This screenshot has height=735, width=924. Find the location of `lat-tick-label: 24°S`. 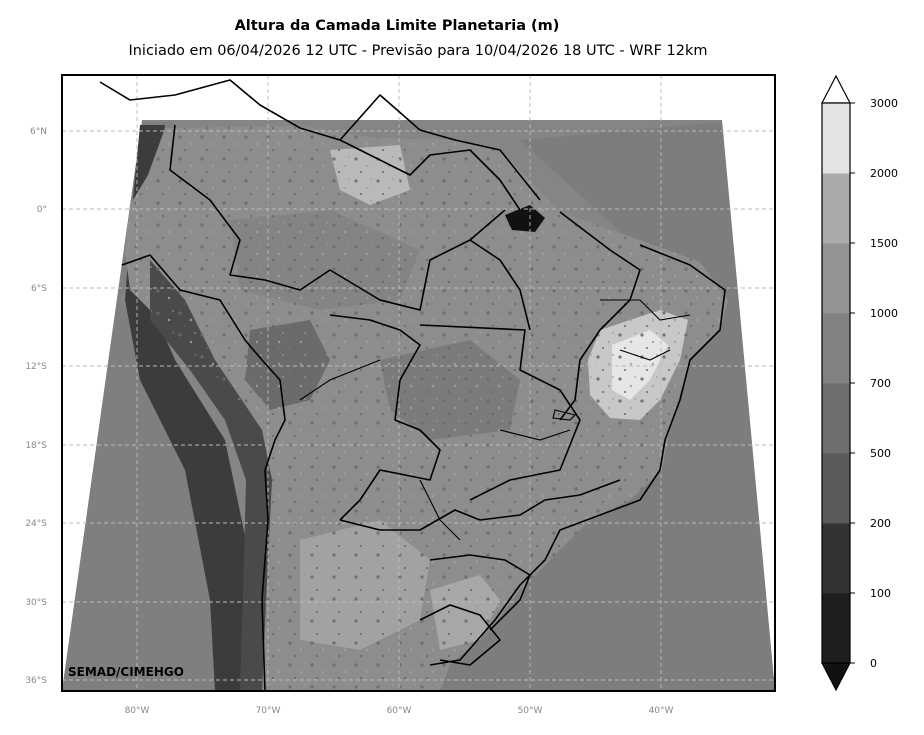

lat-tick-label: 24°S is located at coordinates (36, 524).